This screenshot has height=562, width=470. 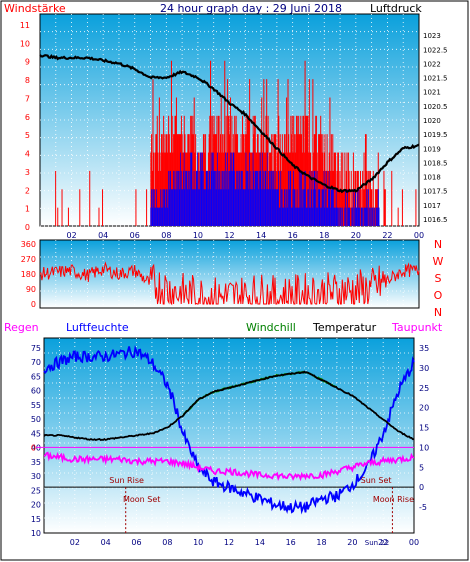 What do you see at coordinates (25, 25) in the screenshot?
I see `left-tick-label: 11` at bounding box center [25, 25].